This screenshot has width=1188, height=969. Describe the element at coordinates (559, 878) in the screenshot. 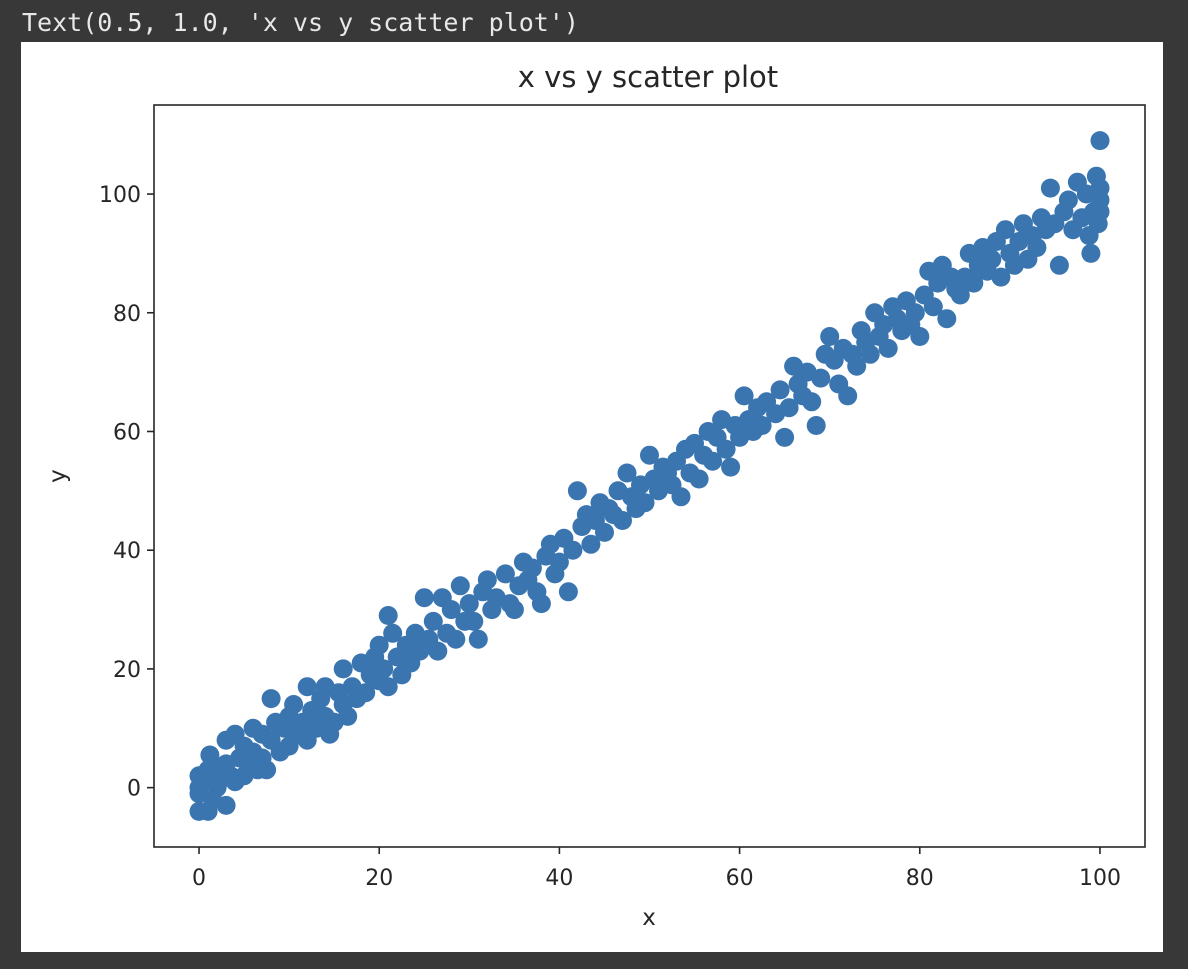

I see `x-tick-label: 40` at that location.